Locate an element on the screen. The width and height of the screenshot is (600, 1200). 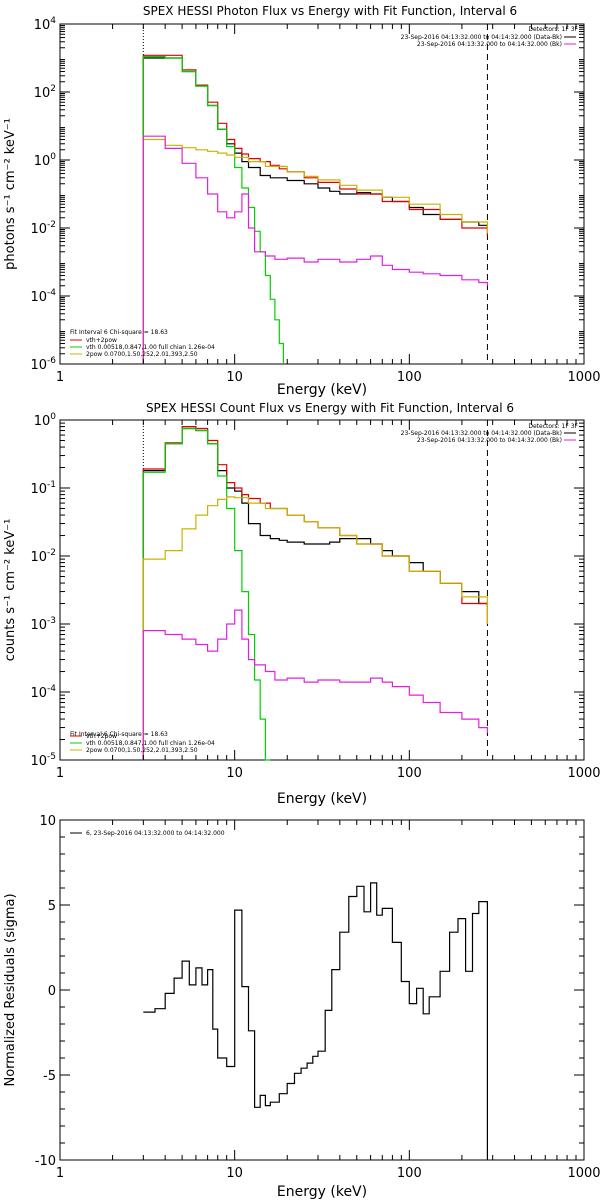
y-tick-label: 10⁻³ is located at coordinates (43, 624).